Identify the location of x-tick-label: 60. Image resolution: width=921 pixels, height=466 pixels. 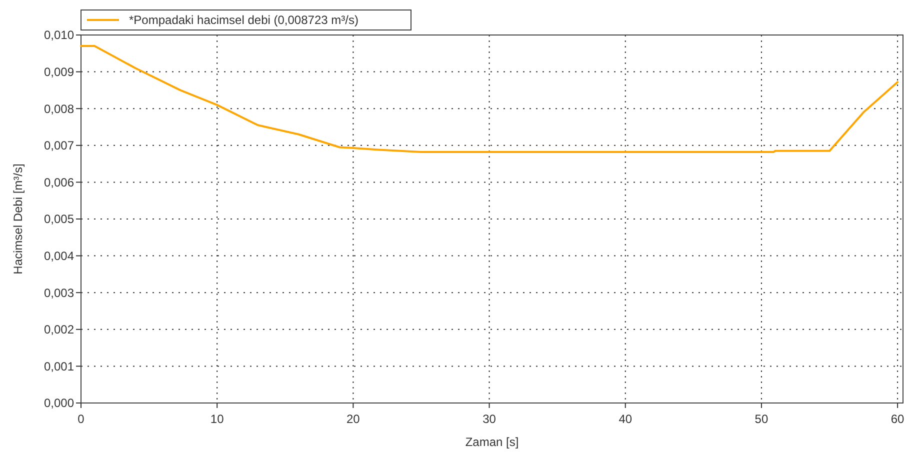
(897, 419).